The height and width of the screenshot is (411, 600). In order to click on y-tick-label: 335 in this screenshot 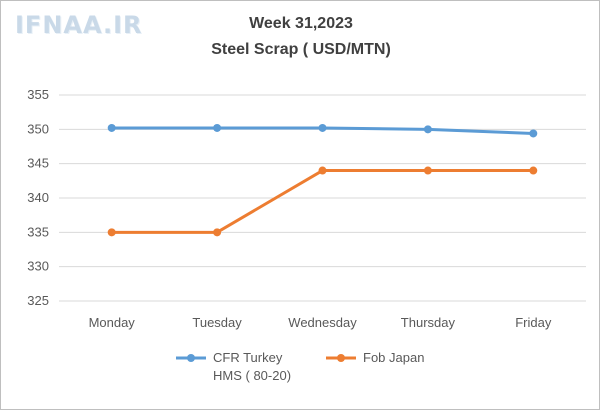, I will do `click(38, 231)`.